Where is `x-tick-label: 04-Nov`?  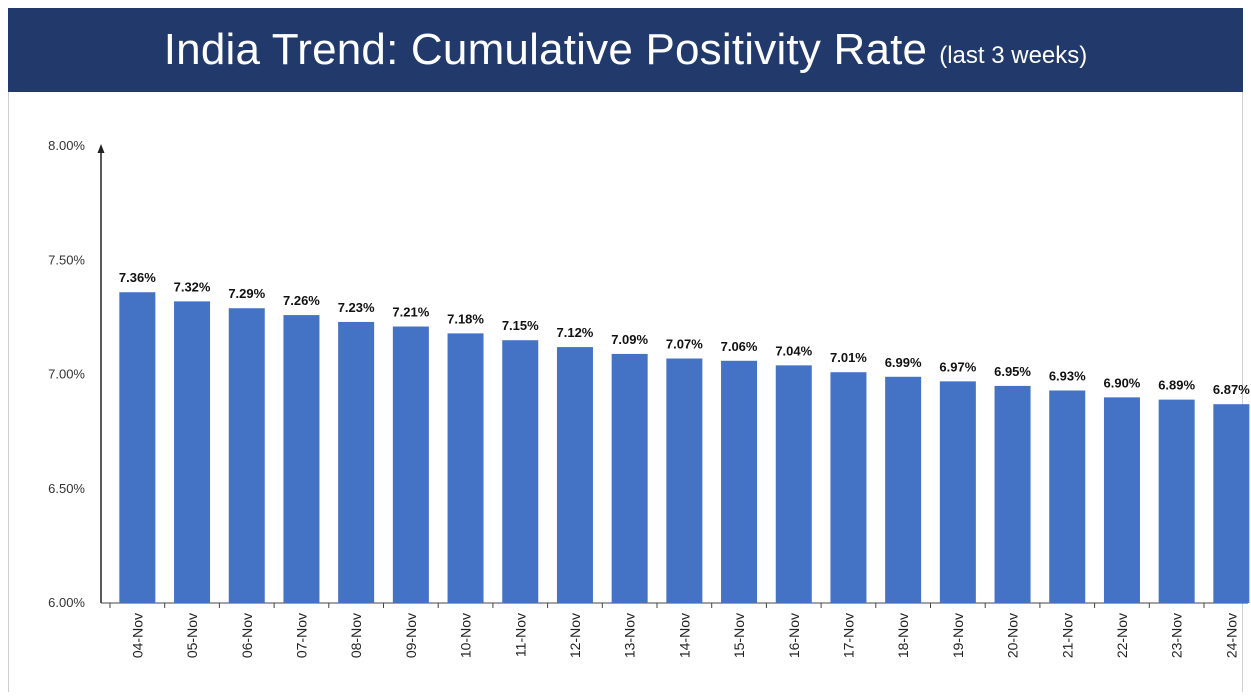 x-tick-label: 04-Nov is located at coordinates (137, 635).